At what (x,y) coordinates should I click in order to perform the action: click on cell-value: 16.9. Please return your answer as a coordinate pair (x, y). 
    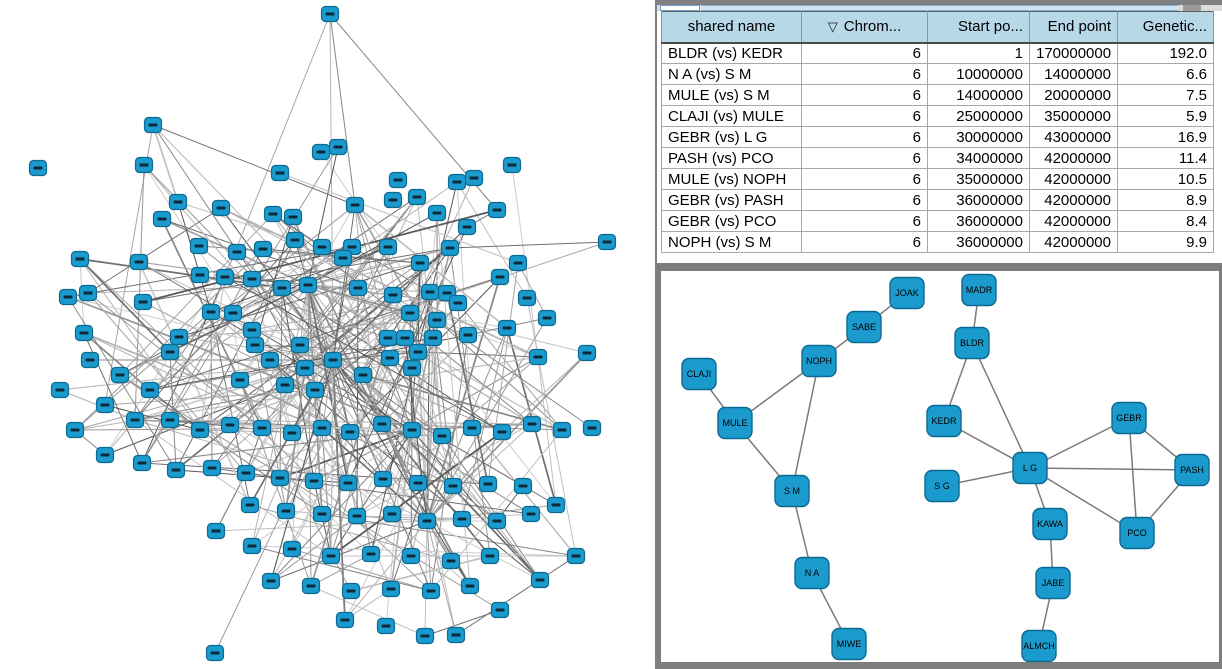
    Looking at the image, I should click on (1165, 137).